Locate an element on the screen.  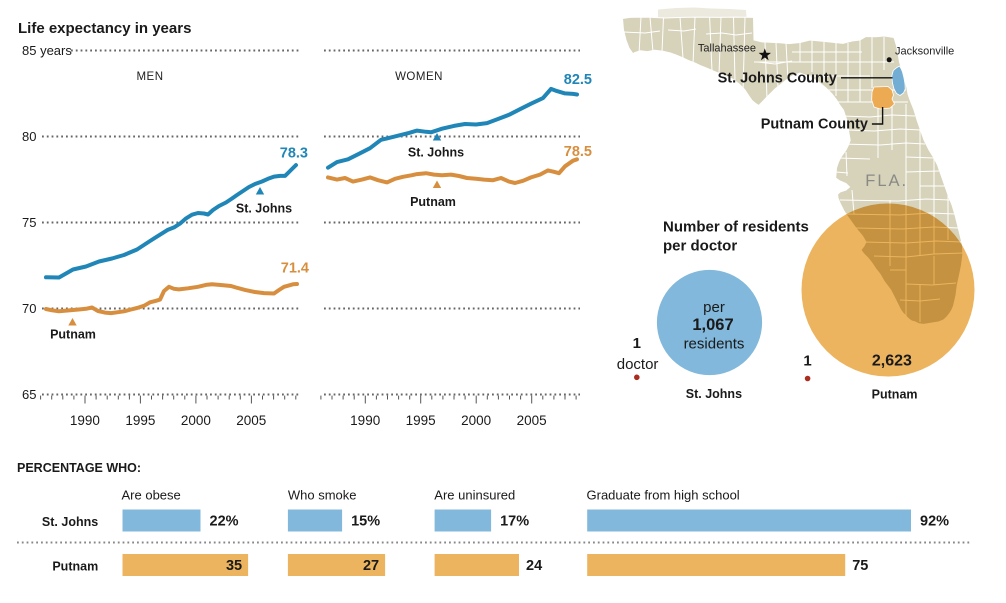
svg-text: 70 is located at coordinates (29, 308).